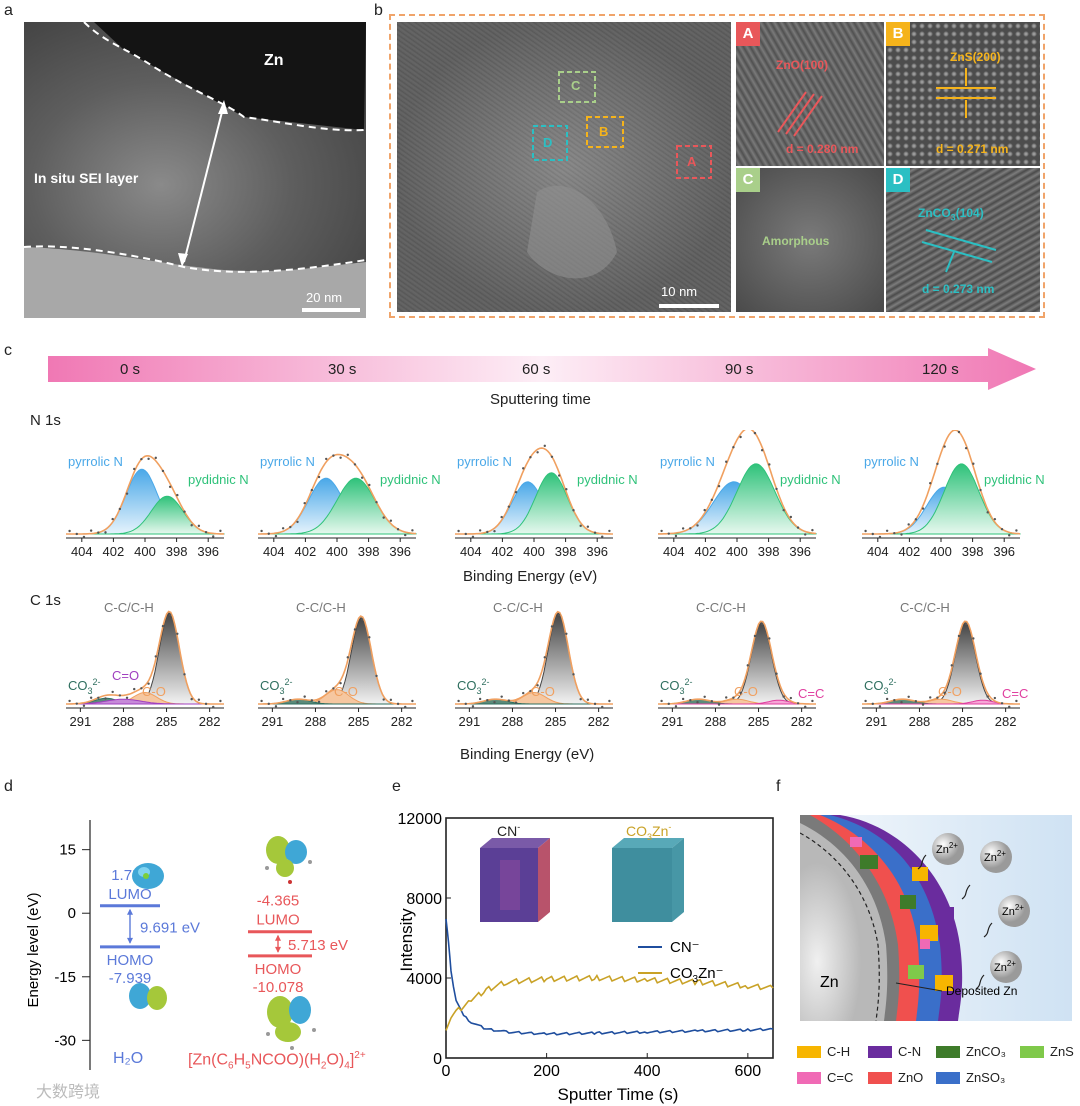 This screenshot has width=1080, height=1106. What do you see at coordinates (697, 975) in the screenshot?
I see `legend-co3zn-label: CO3Zn⁻` at bounding box center [697, 975].